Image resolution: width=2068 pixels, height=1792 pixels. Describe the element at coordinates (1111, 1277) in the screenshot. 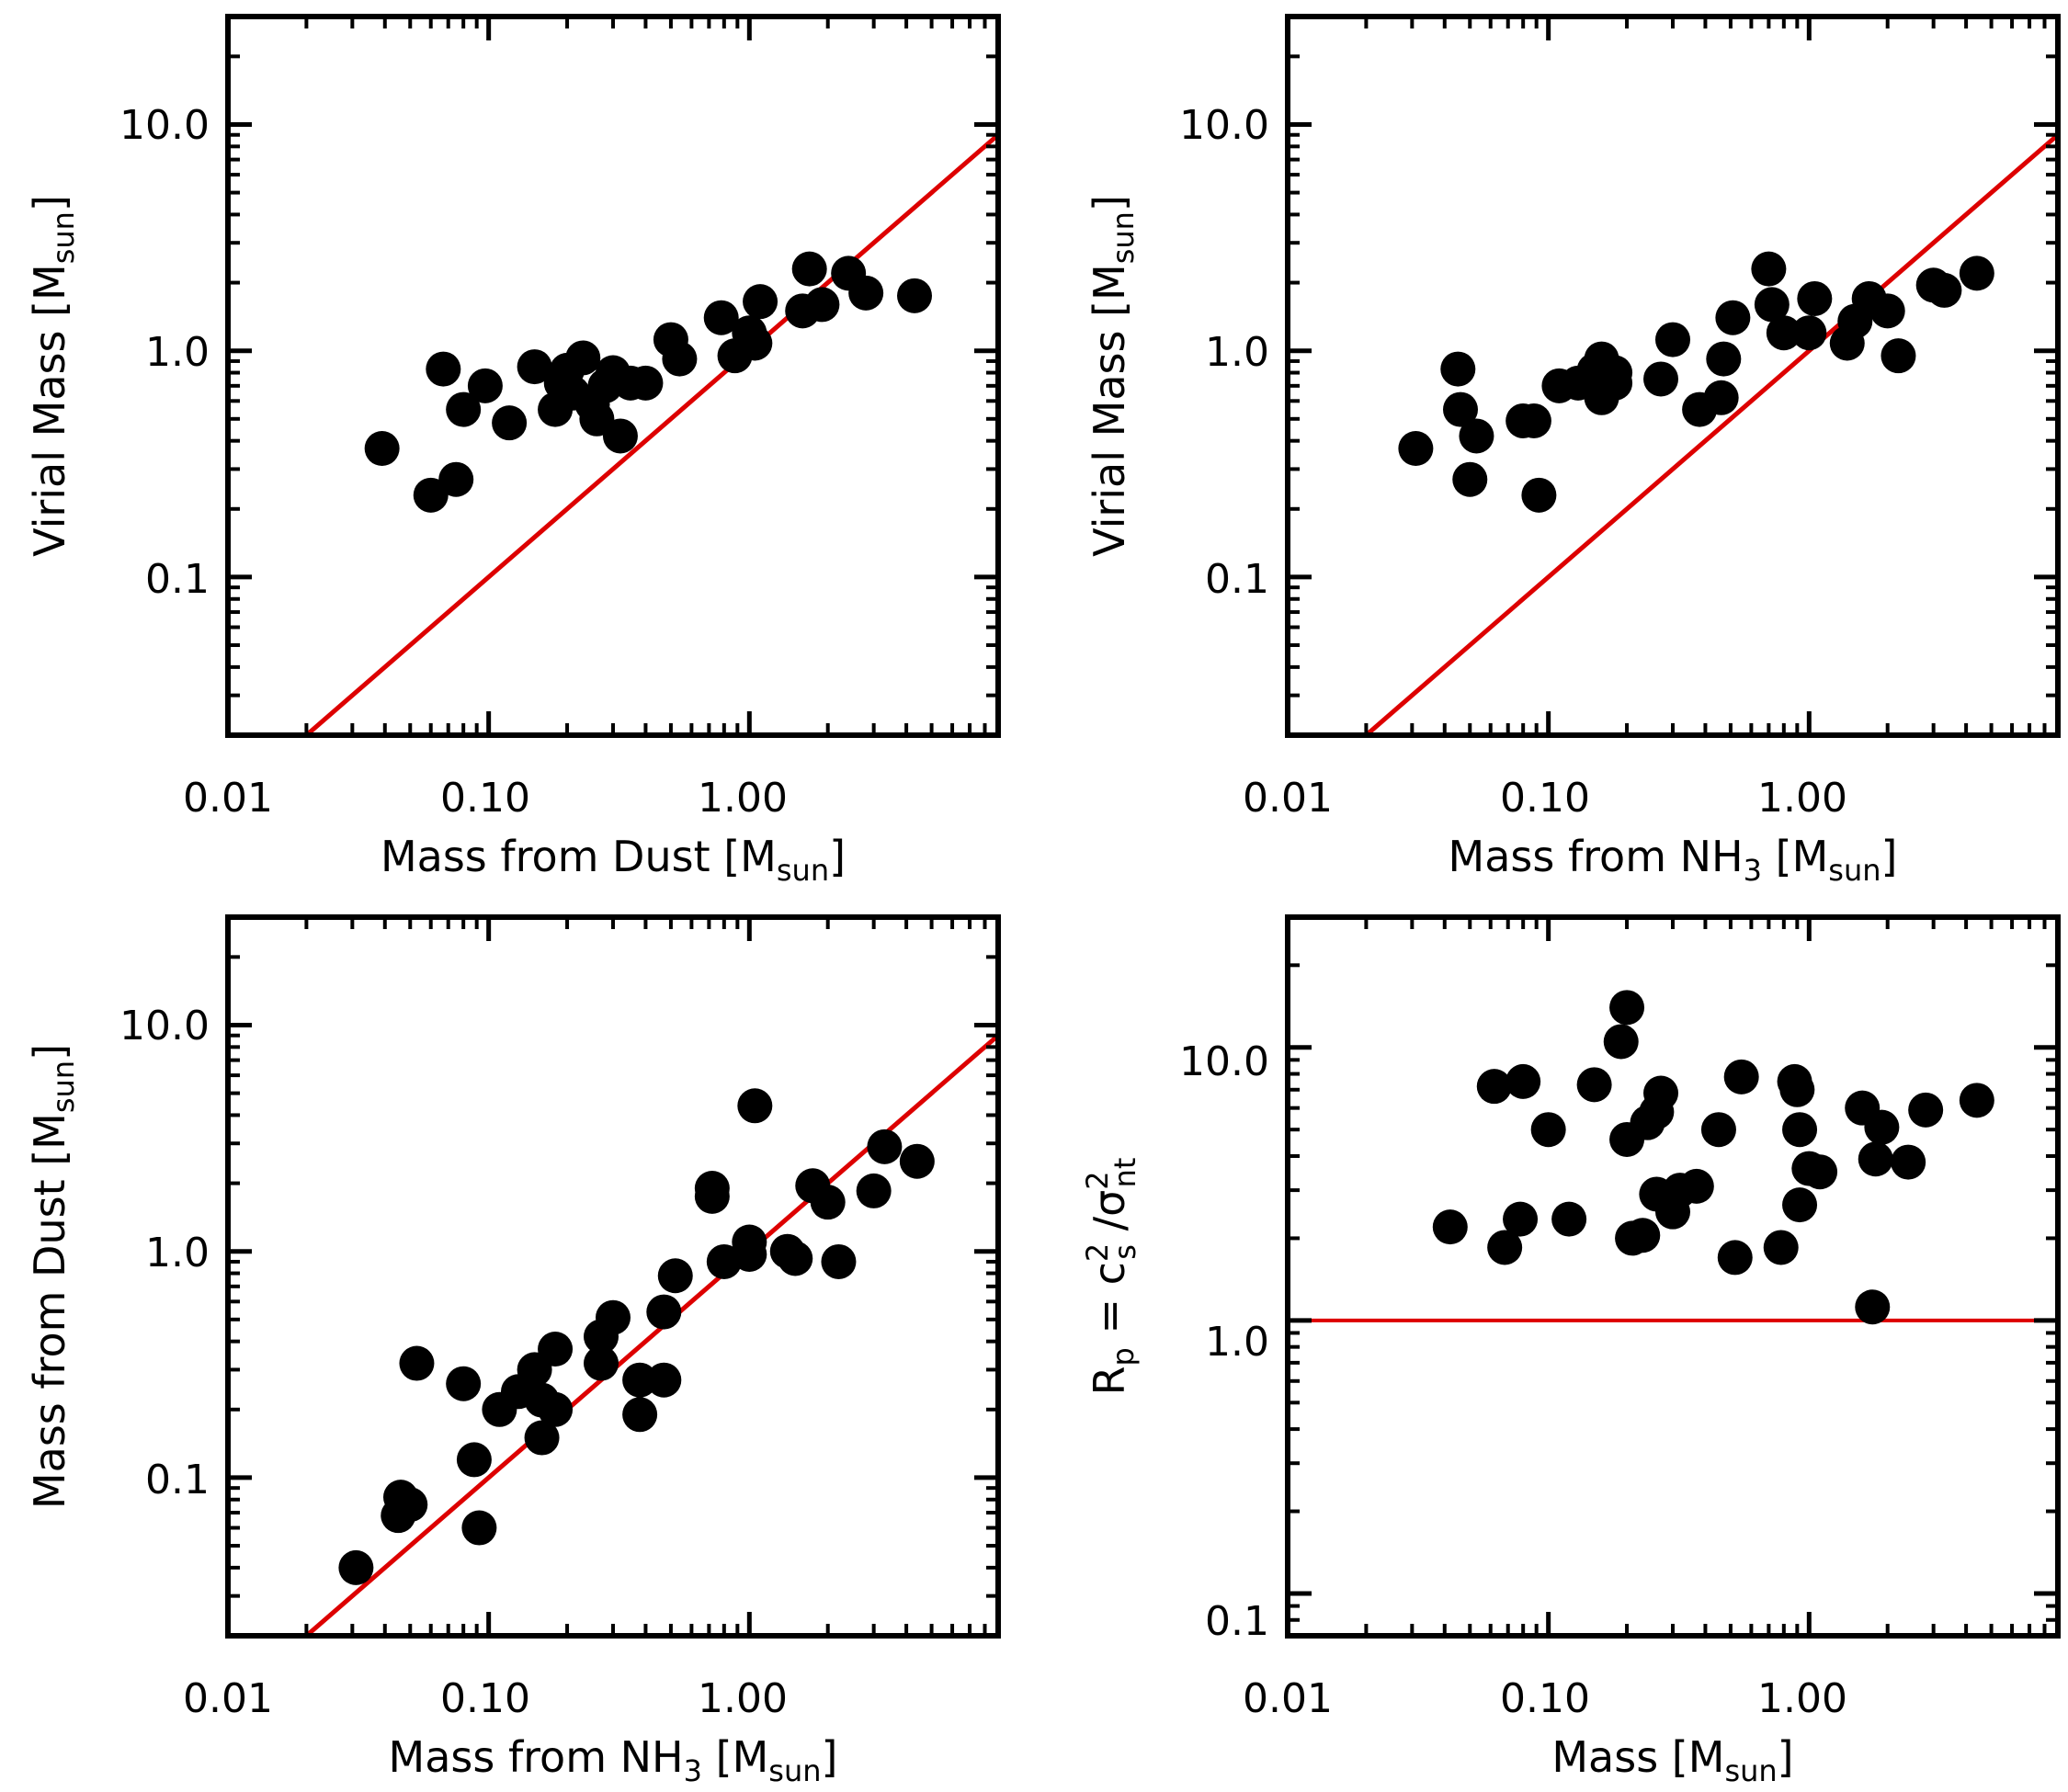

I see `y-axis-title: Rp = c2s /σ2nt` at that location.